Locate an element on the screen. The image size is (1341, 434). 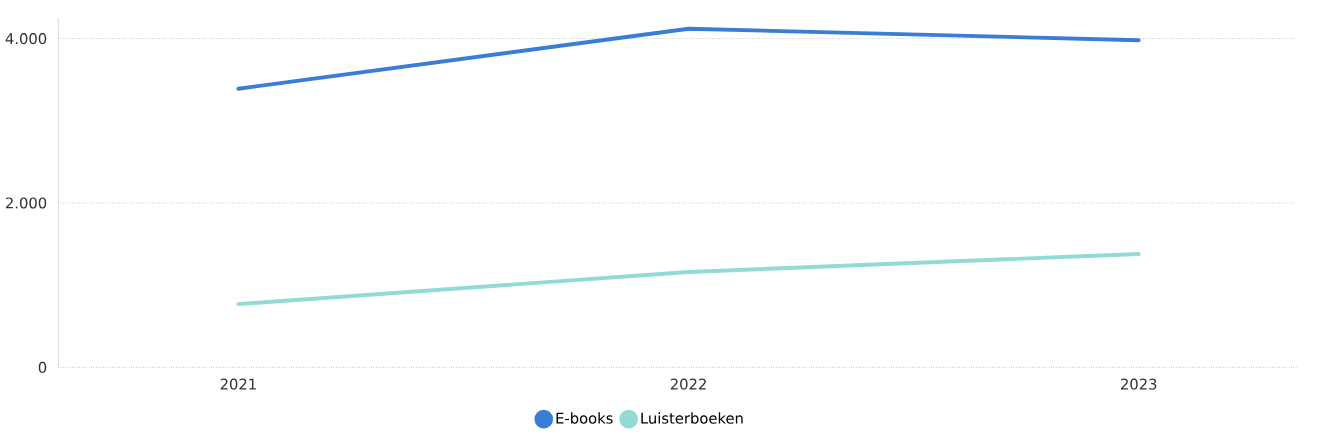
x-tick-label: 2021 is located at coordinates (238, 384).